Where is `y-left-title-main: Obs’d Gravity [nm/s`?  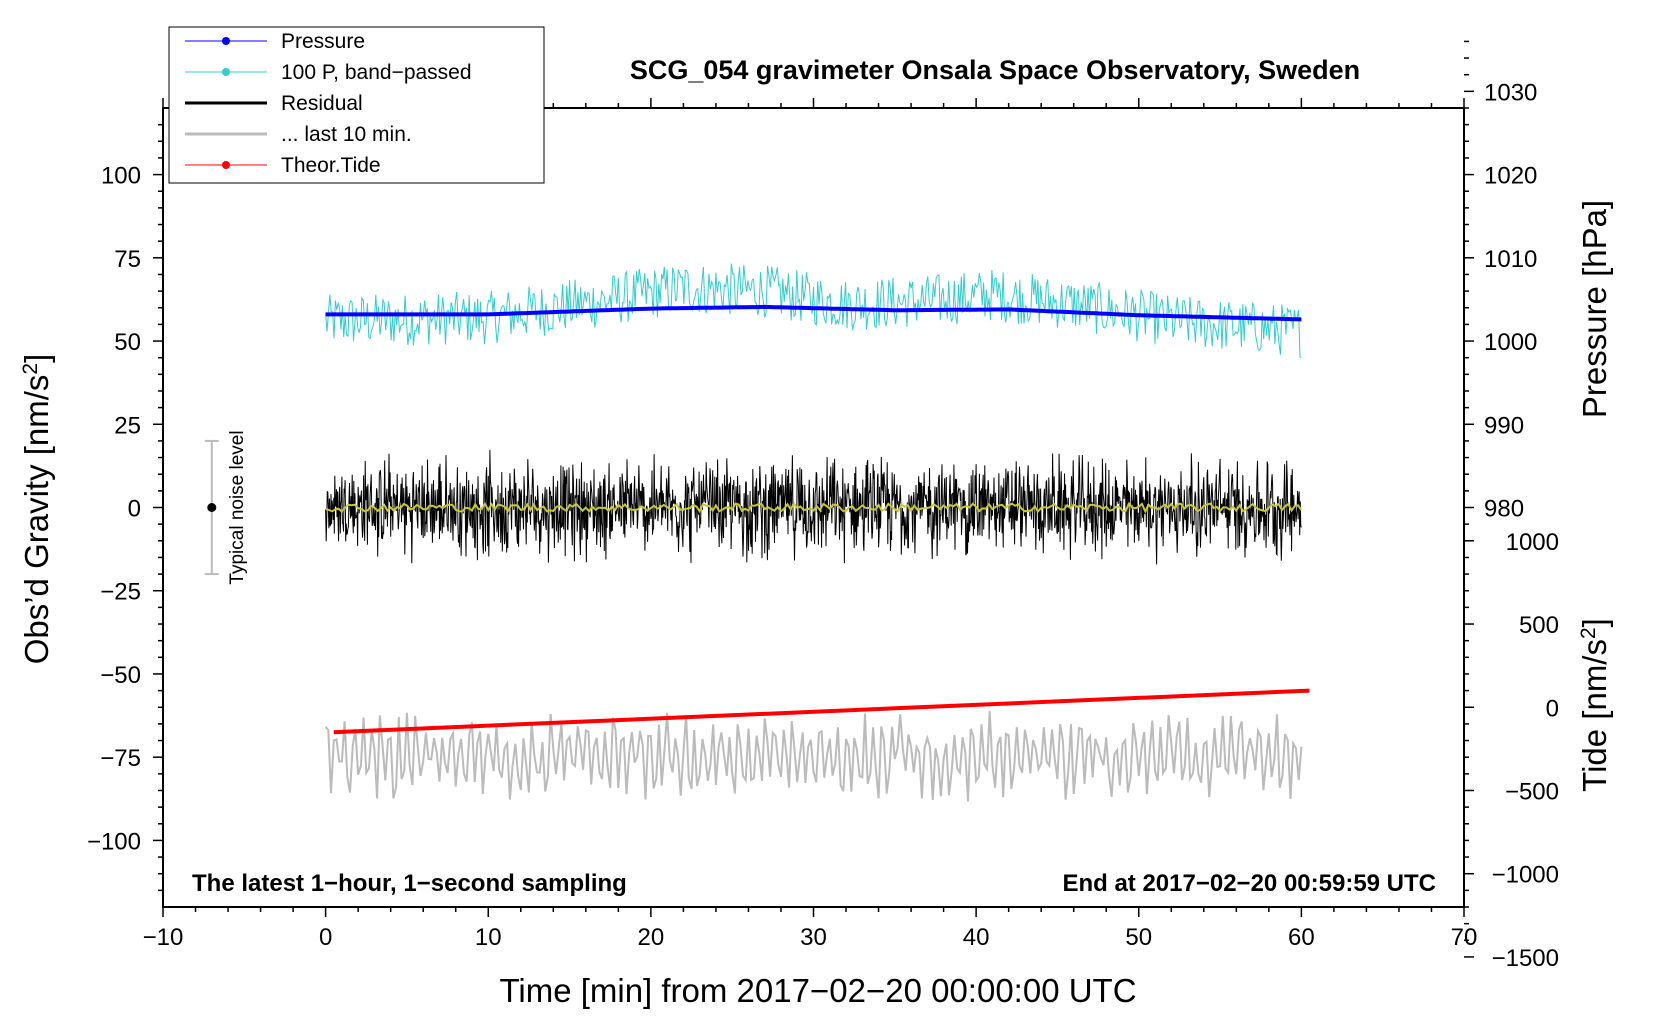 y-left-title-main: Obs’d Gravity [nm/s is located at coordinates (36, 520).